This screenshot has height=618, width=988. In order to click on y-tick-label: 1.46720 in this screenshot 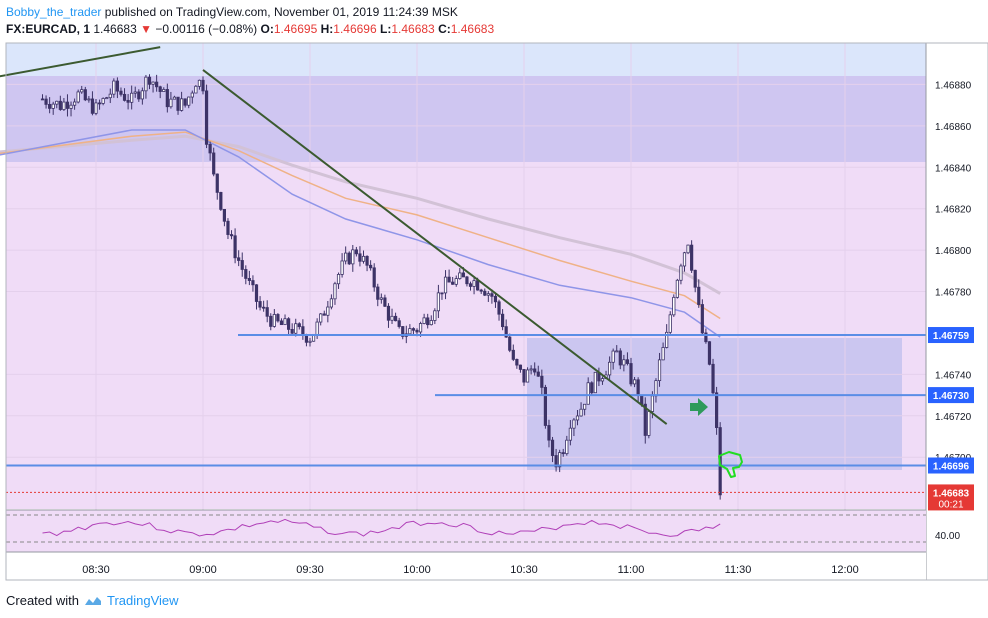, I will do `click(953, 417)`.